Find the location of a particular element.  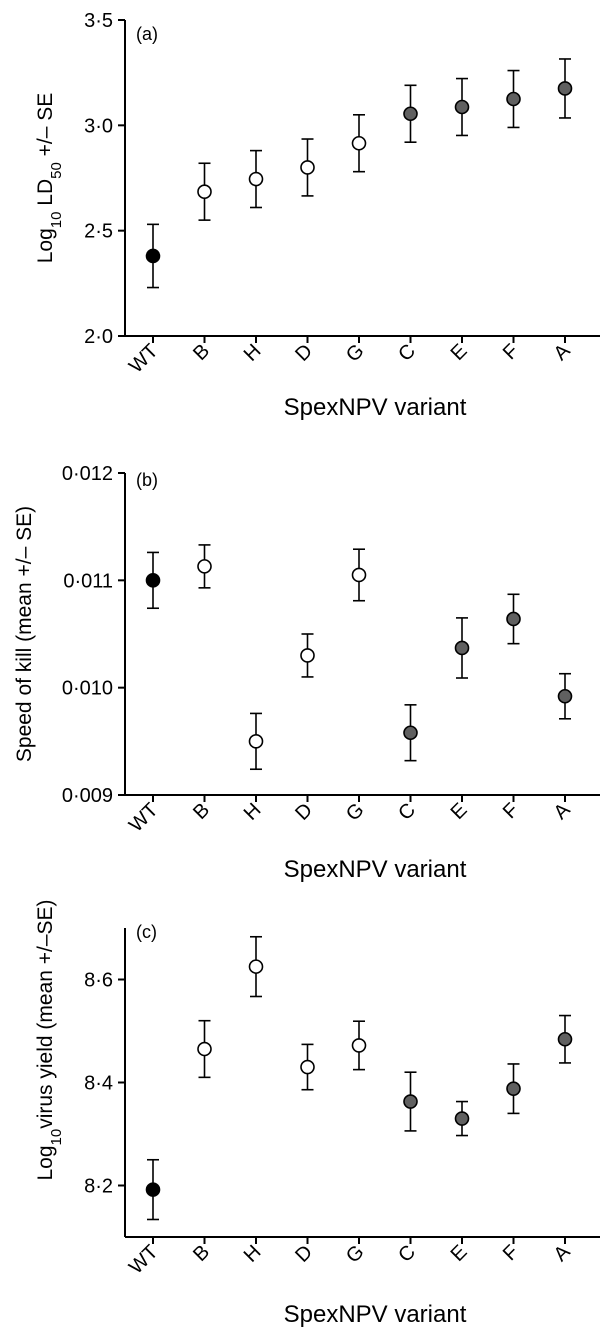

panel-c-y-label-log: Log is located at coordinates (45, 1162).